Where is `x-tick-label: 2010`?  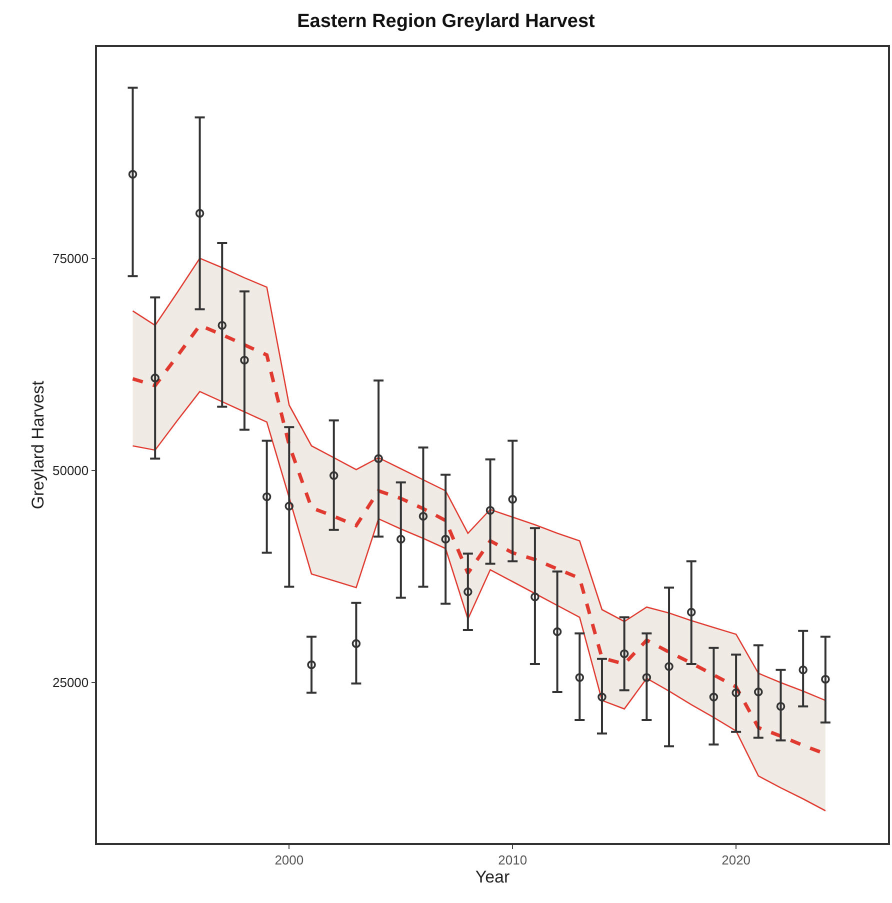
x-tick-label: 2010 is located at coordinates (513, 860).